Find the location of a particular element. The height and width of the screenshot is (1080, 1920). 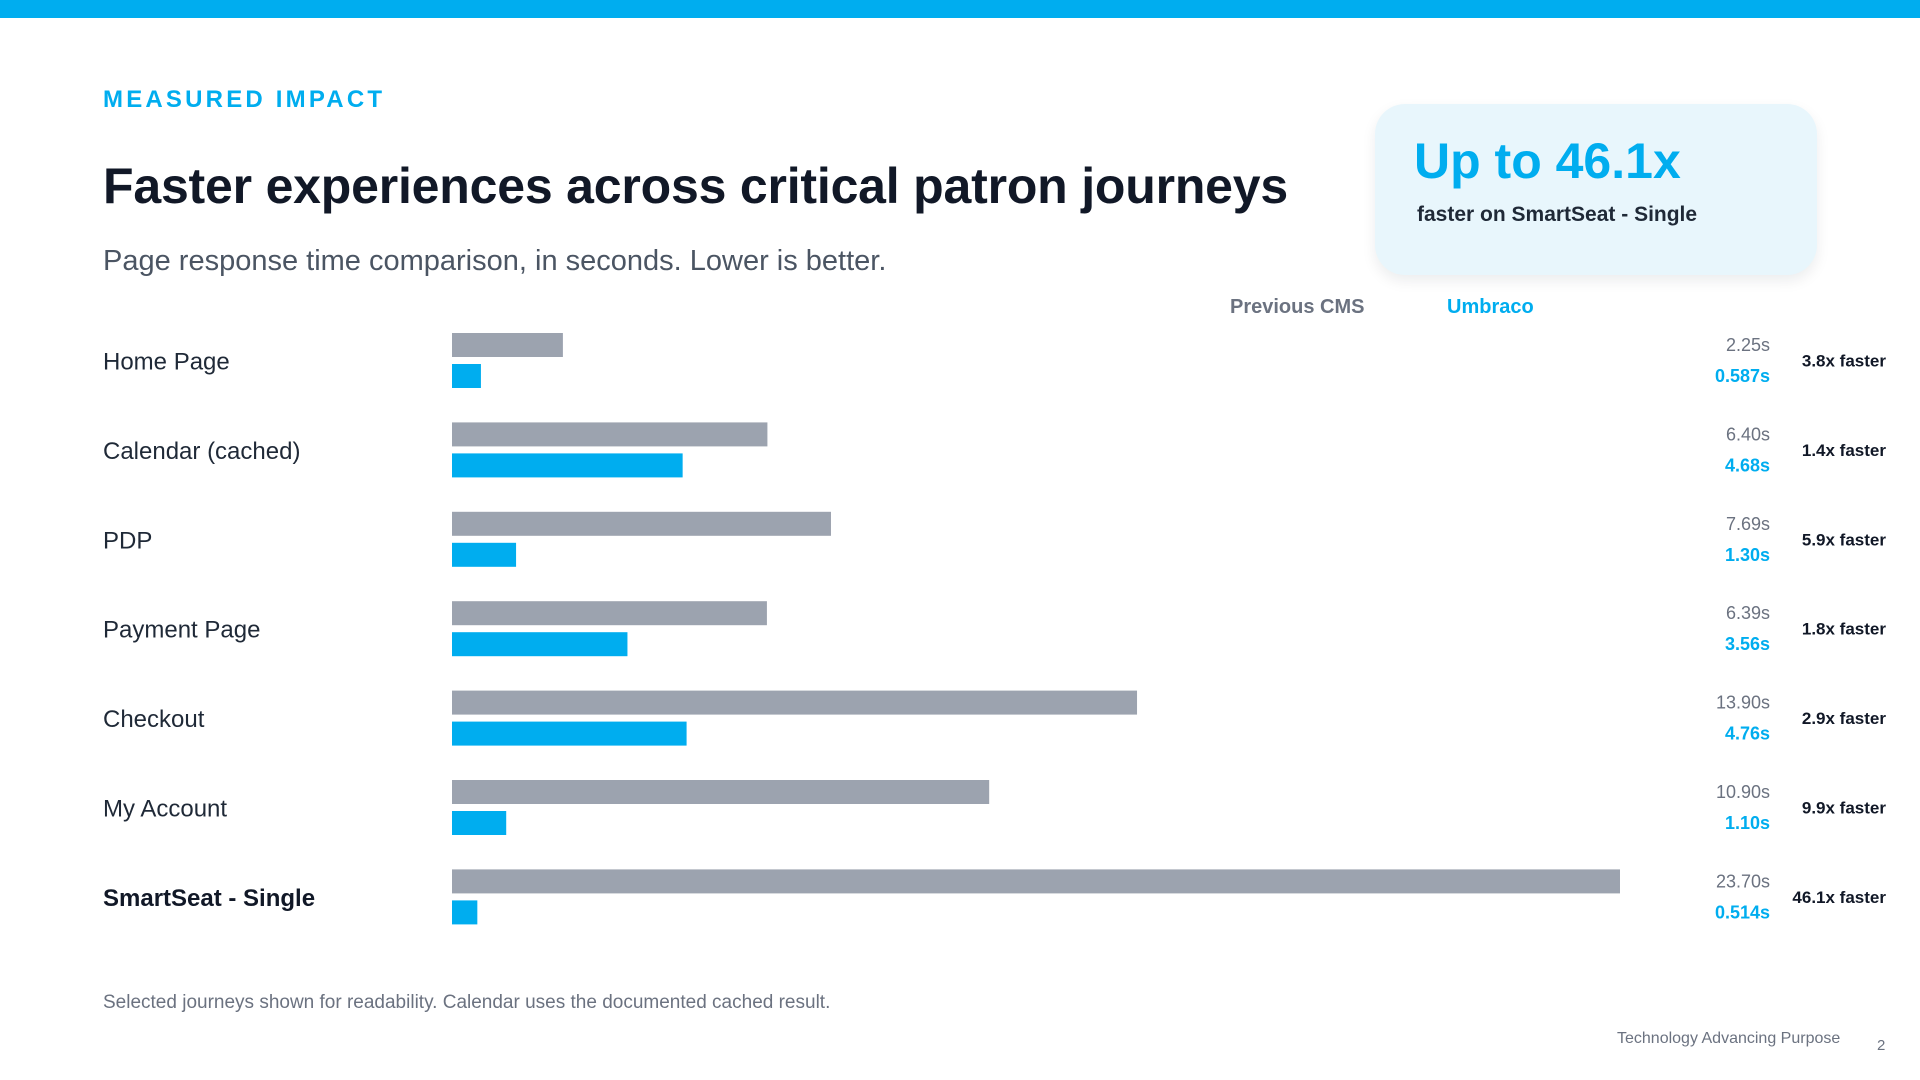

row-label-checkout: Checkout is located at coordinates (154, 719).